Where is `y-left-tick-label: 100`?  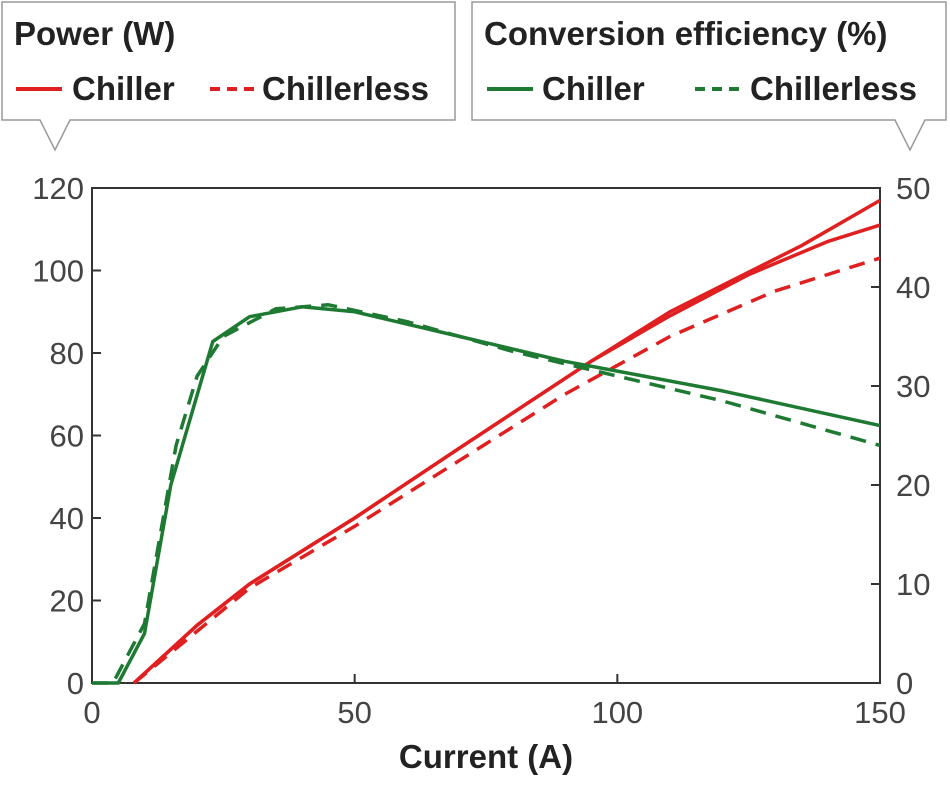 y-left-tick-label: 100 is located at coordinates (58, 271).